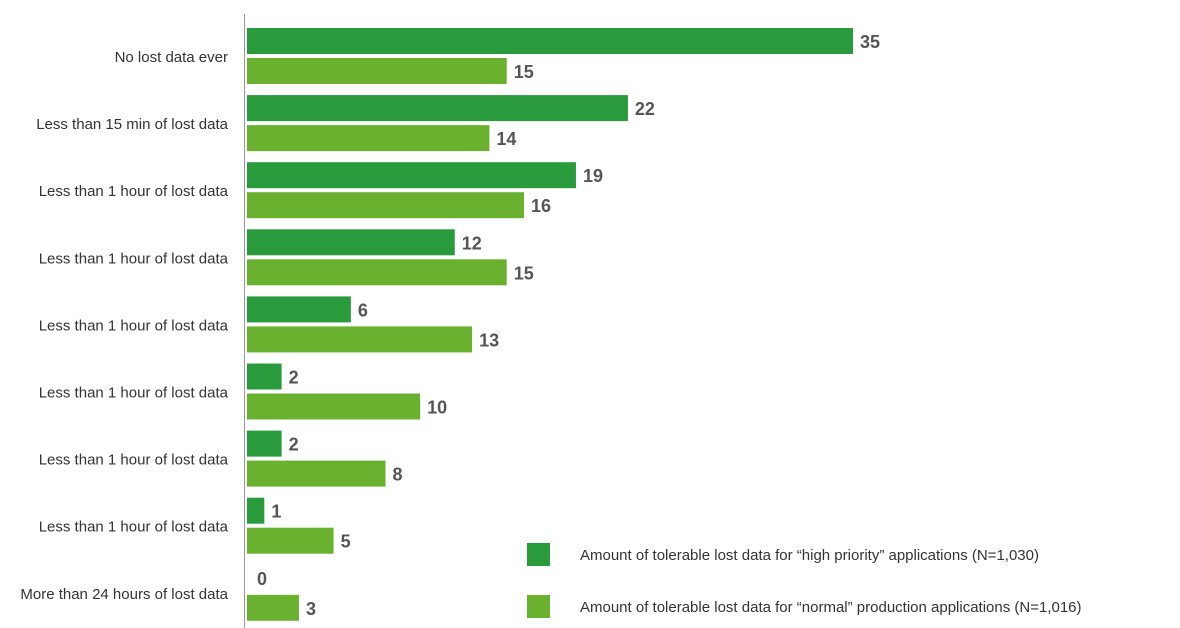  Describe the element at coordinates (645, 109) in the screenshot. I see `value-label: 22` at that location.